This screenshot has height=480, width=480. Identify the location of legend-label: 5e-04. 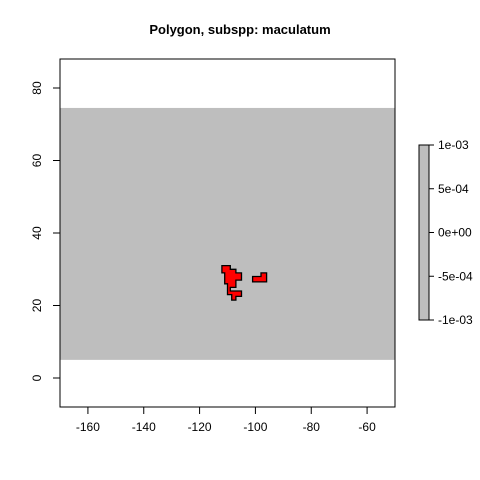
(453, 189).